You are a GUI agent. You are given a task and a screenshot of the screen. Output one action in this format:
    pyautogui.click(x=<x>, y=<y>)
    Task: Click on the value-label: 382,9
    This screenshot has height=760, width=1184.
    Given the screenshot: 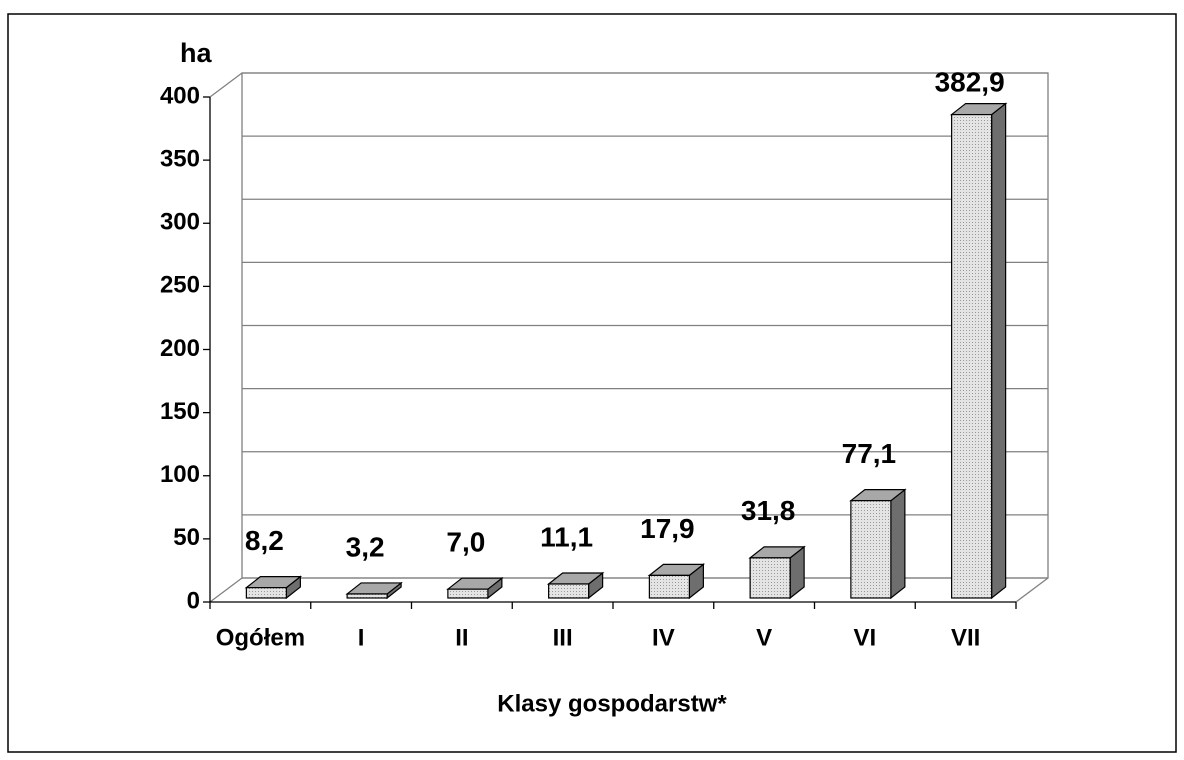 What is the action you would take?
    pyautogui.click(x=970, y=81)
    